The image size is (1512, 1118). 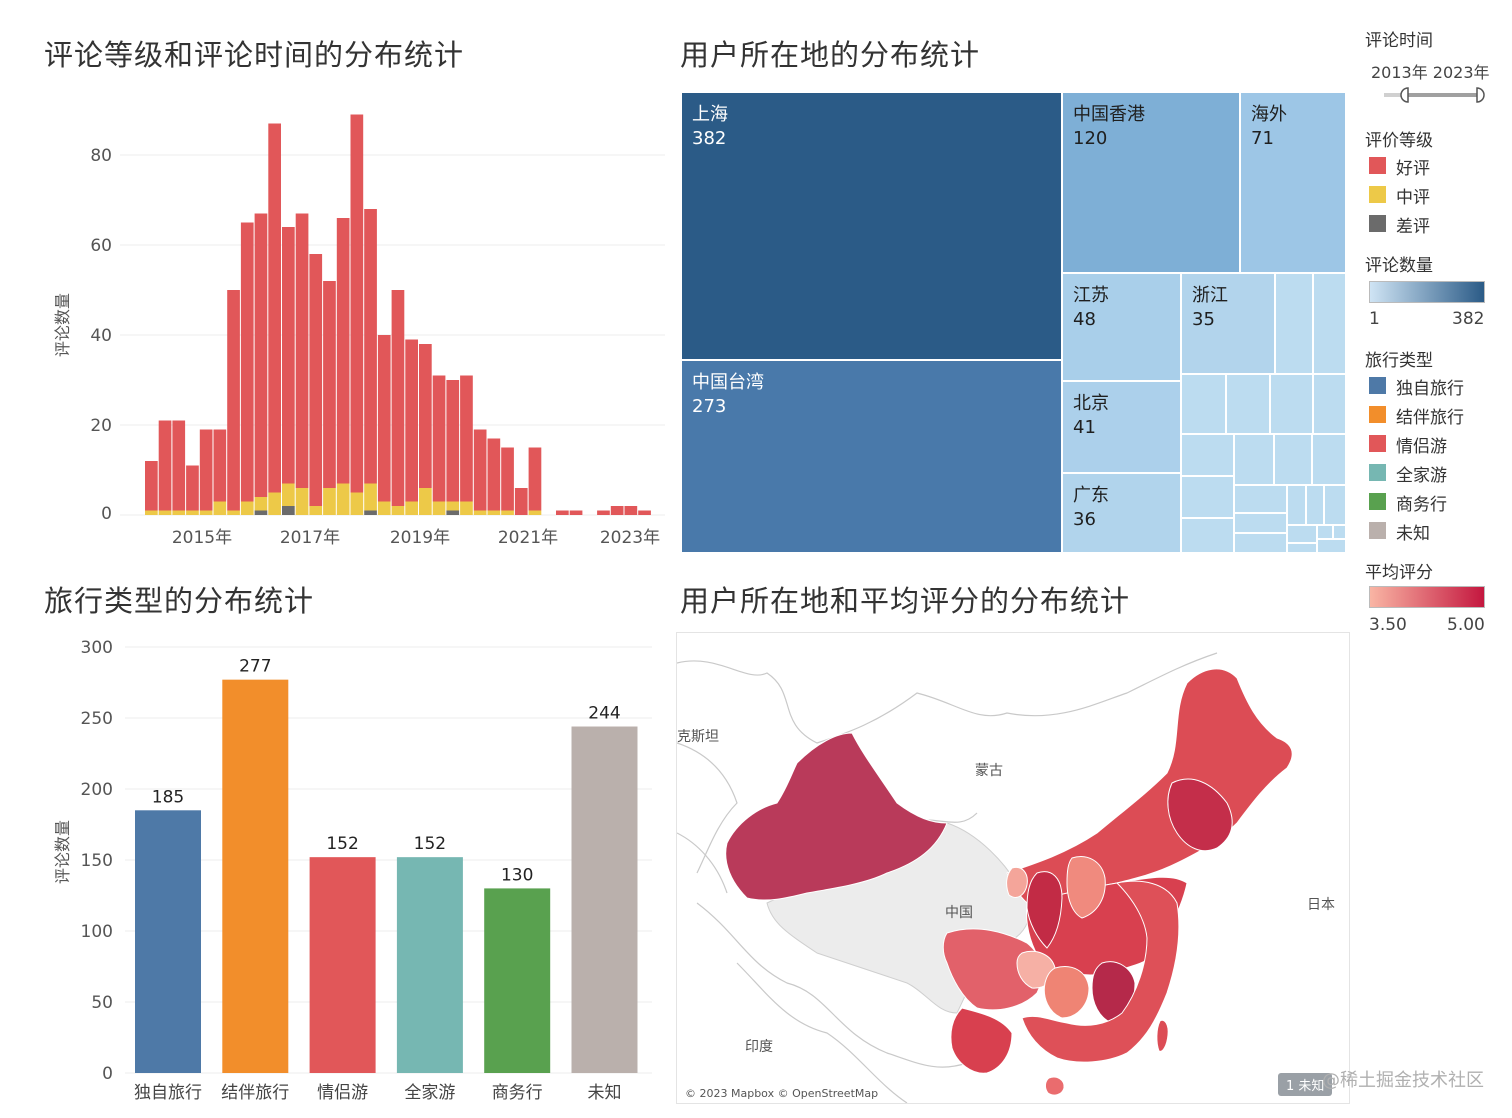 What do you see at coordinates (1413, 534) in the screenshot?
I see `travel-type-legend-label: 未知` at bounding box center [1413, 534].